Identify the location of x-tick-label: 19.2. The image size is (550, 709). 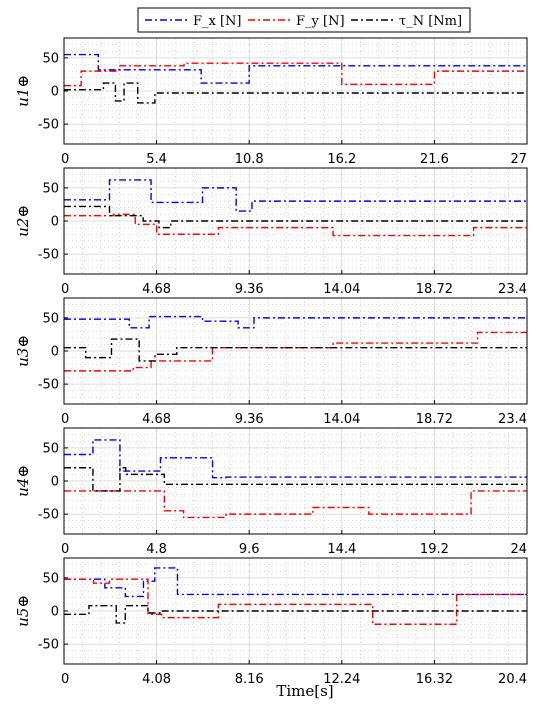
(434, 549).